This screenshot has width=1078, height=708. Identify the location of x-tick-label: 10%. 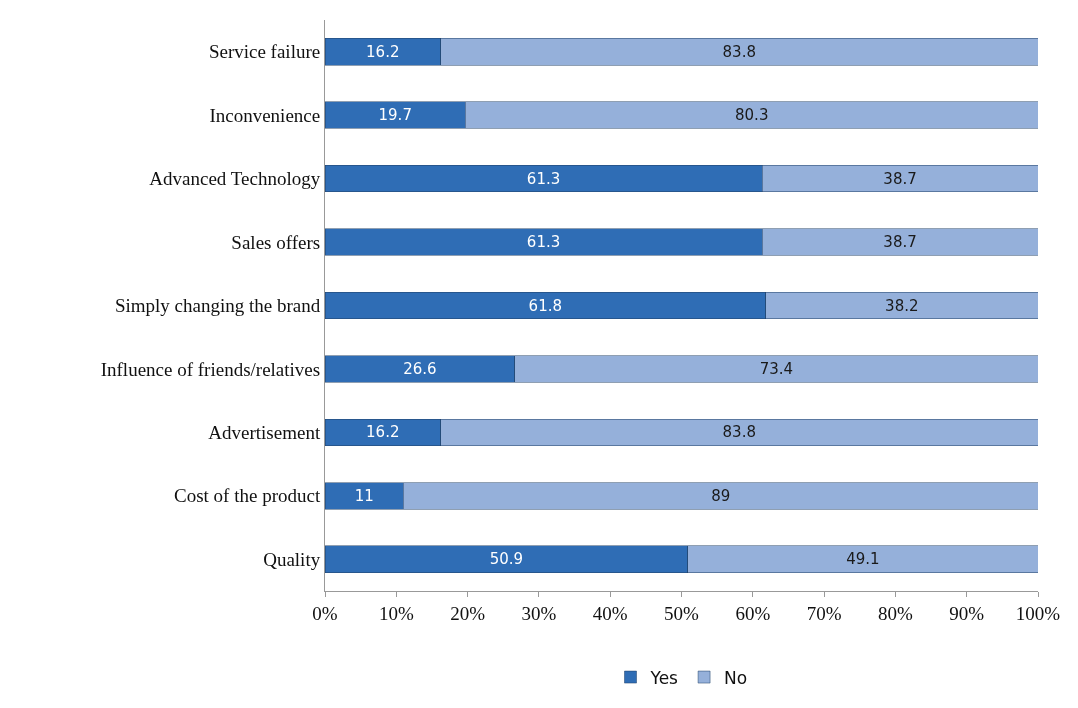
(396, 613).